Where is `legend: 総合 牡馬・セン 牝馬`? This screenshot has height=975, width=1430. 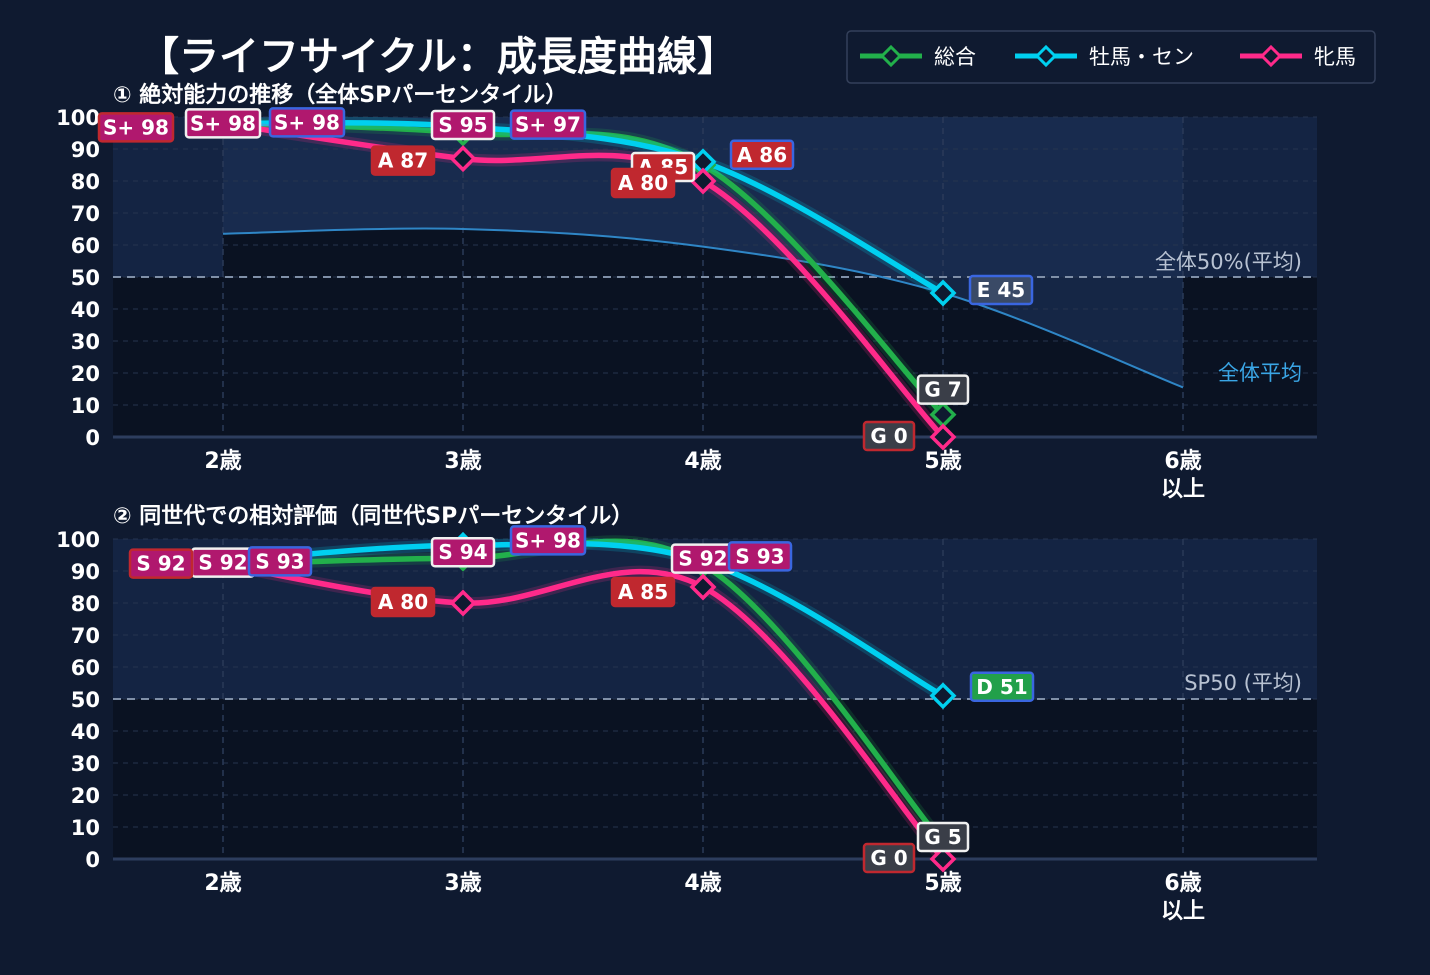
legend: 総合 牡馬・セン 牝馬 is located at coordinates (1111, 57).